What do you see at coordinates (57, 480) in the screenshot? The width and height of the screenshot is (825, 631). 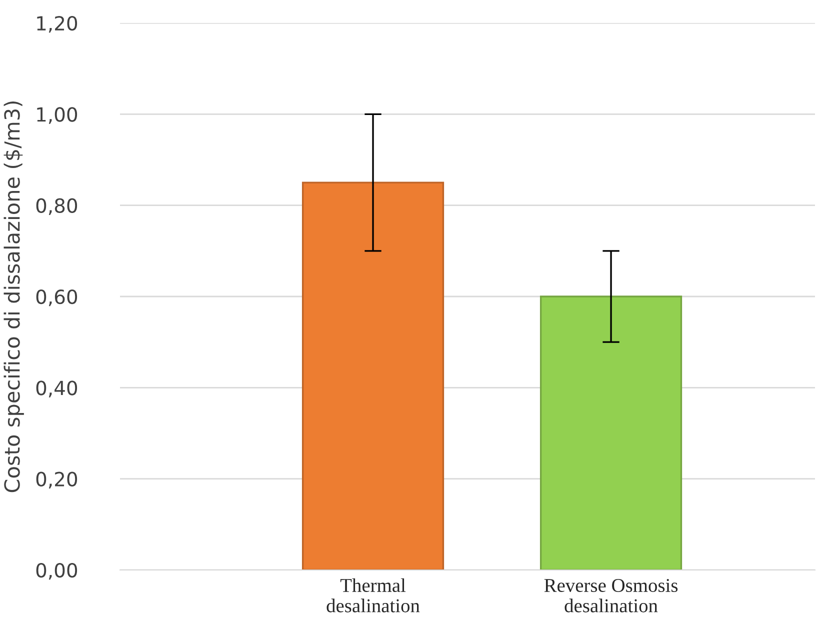 I see `y-tick-label: 0,20` at bounding box center [57, 480].